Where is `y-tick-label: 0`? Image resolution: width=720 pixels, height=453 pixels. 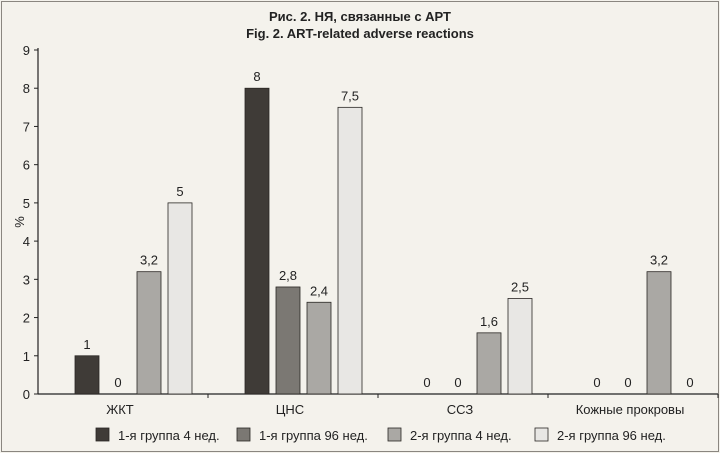 y-tick-label: 0 is located at coordinates (26, 394).